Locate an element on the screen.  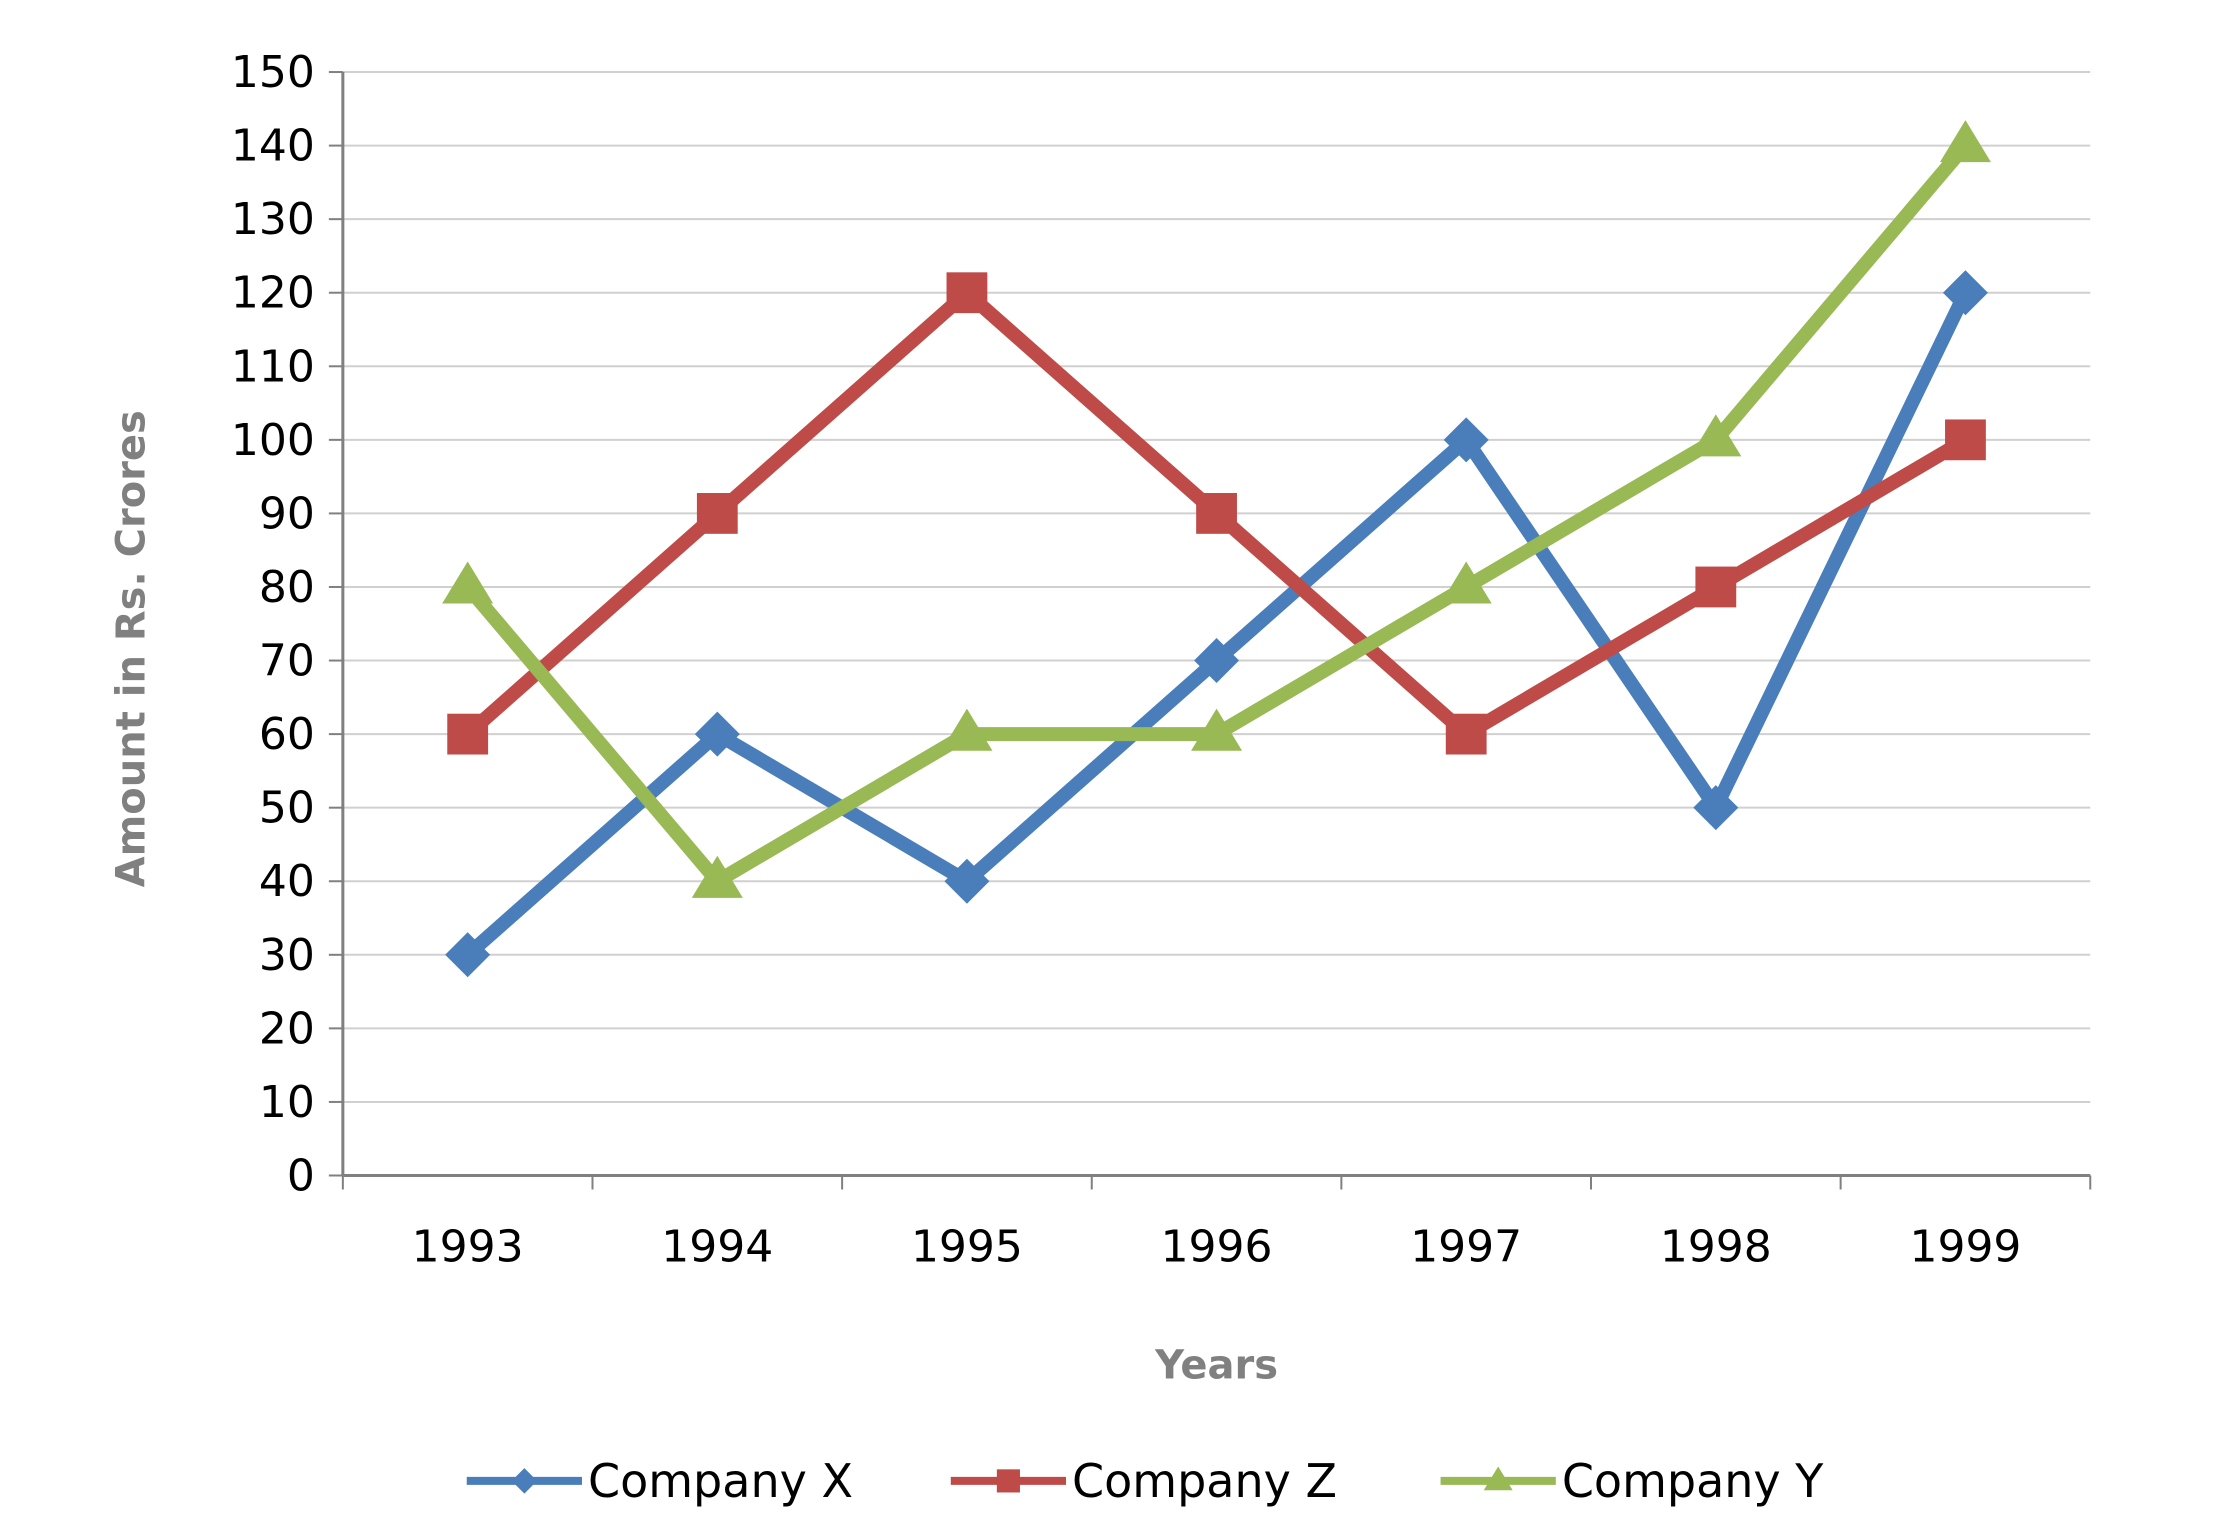
x-tick-label: 1993 is located at coordinates (468, 1247).